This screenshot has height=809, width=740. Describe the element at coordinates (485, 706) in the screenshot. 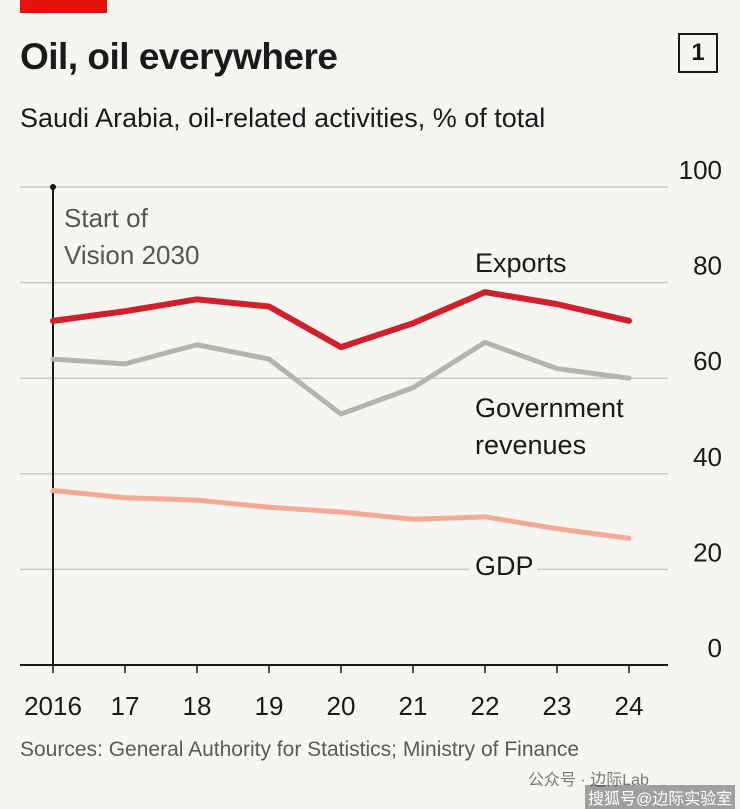

I see `x-tick-label: 22` at that location.